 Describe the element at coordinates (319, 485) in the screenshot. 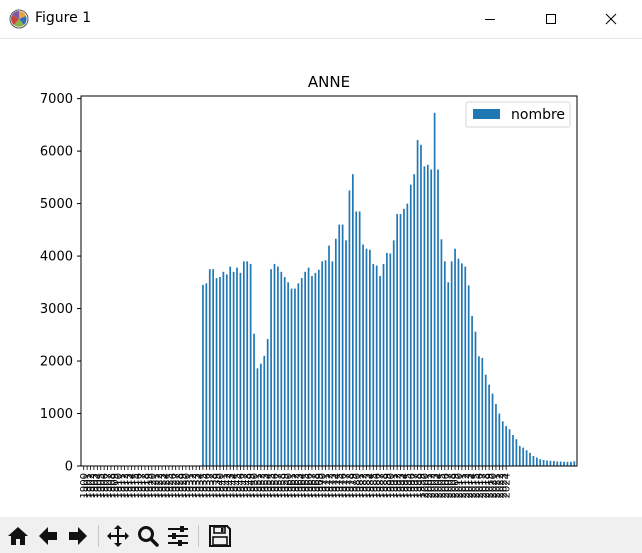

I see `x-tick-label: 1969` at that location.